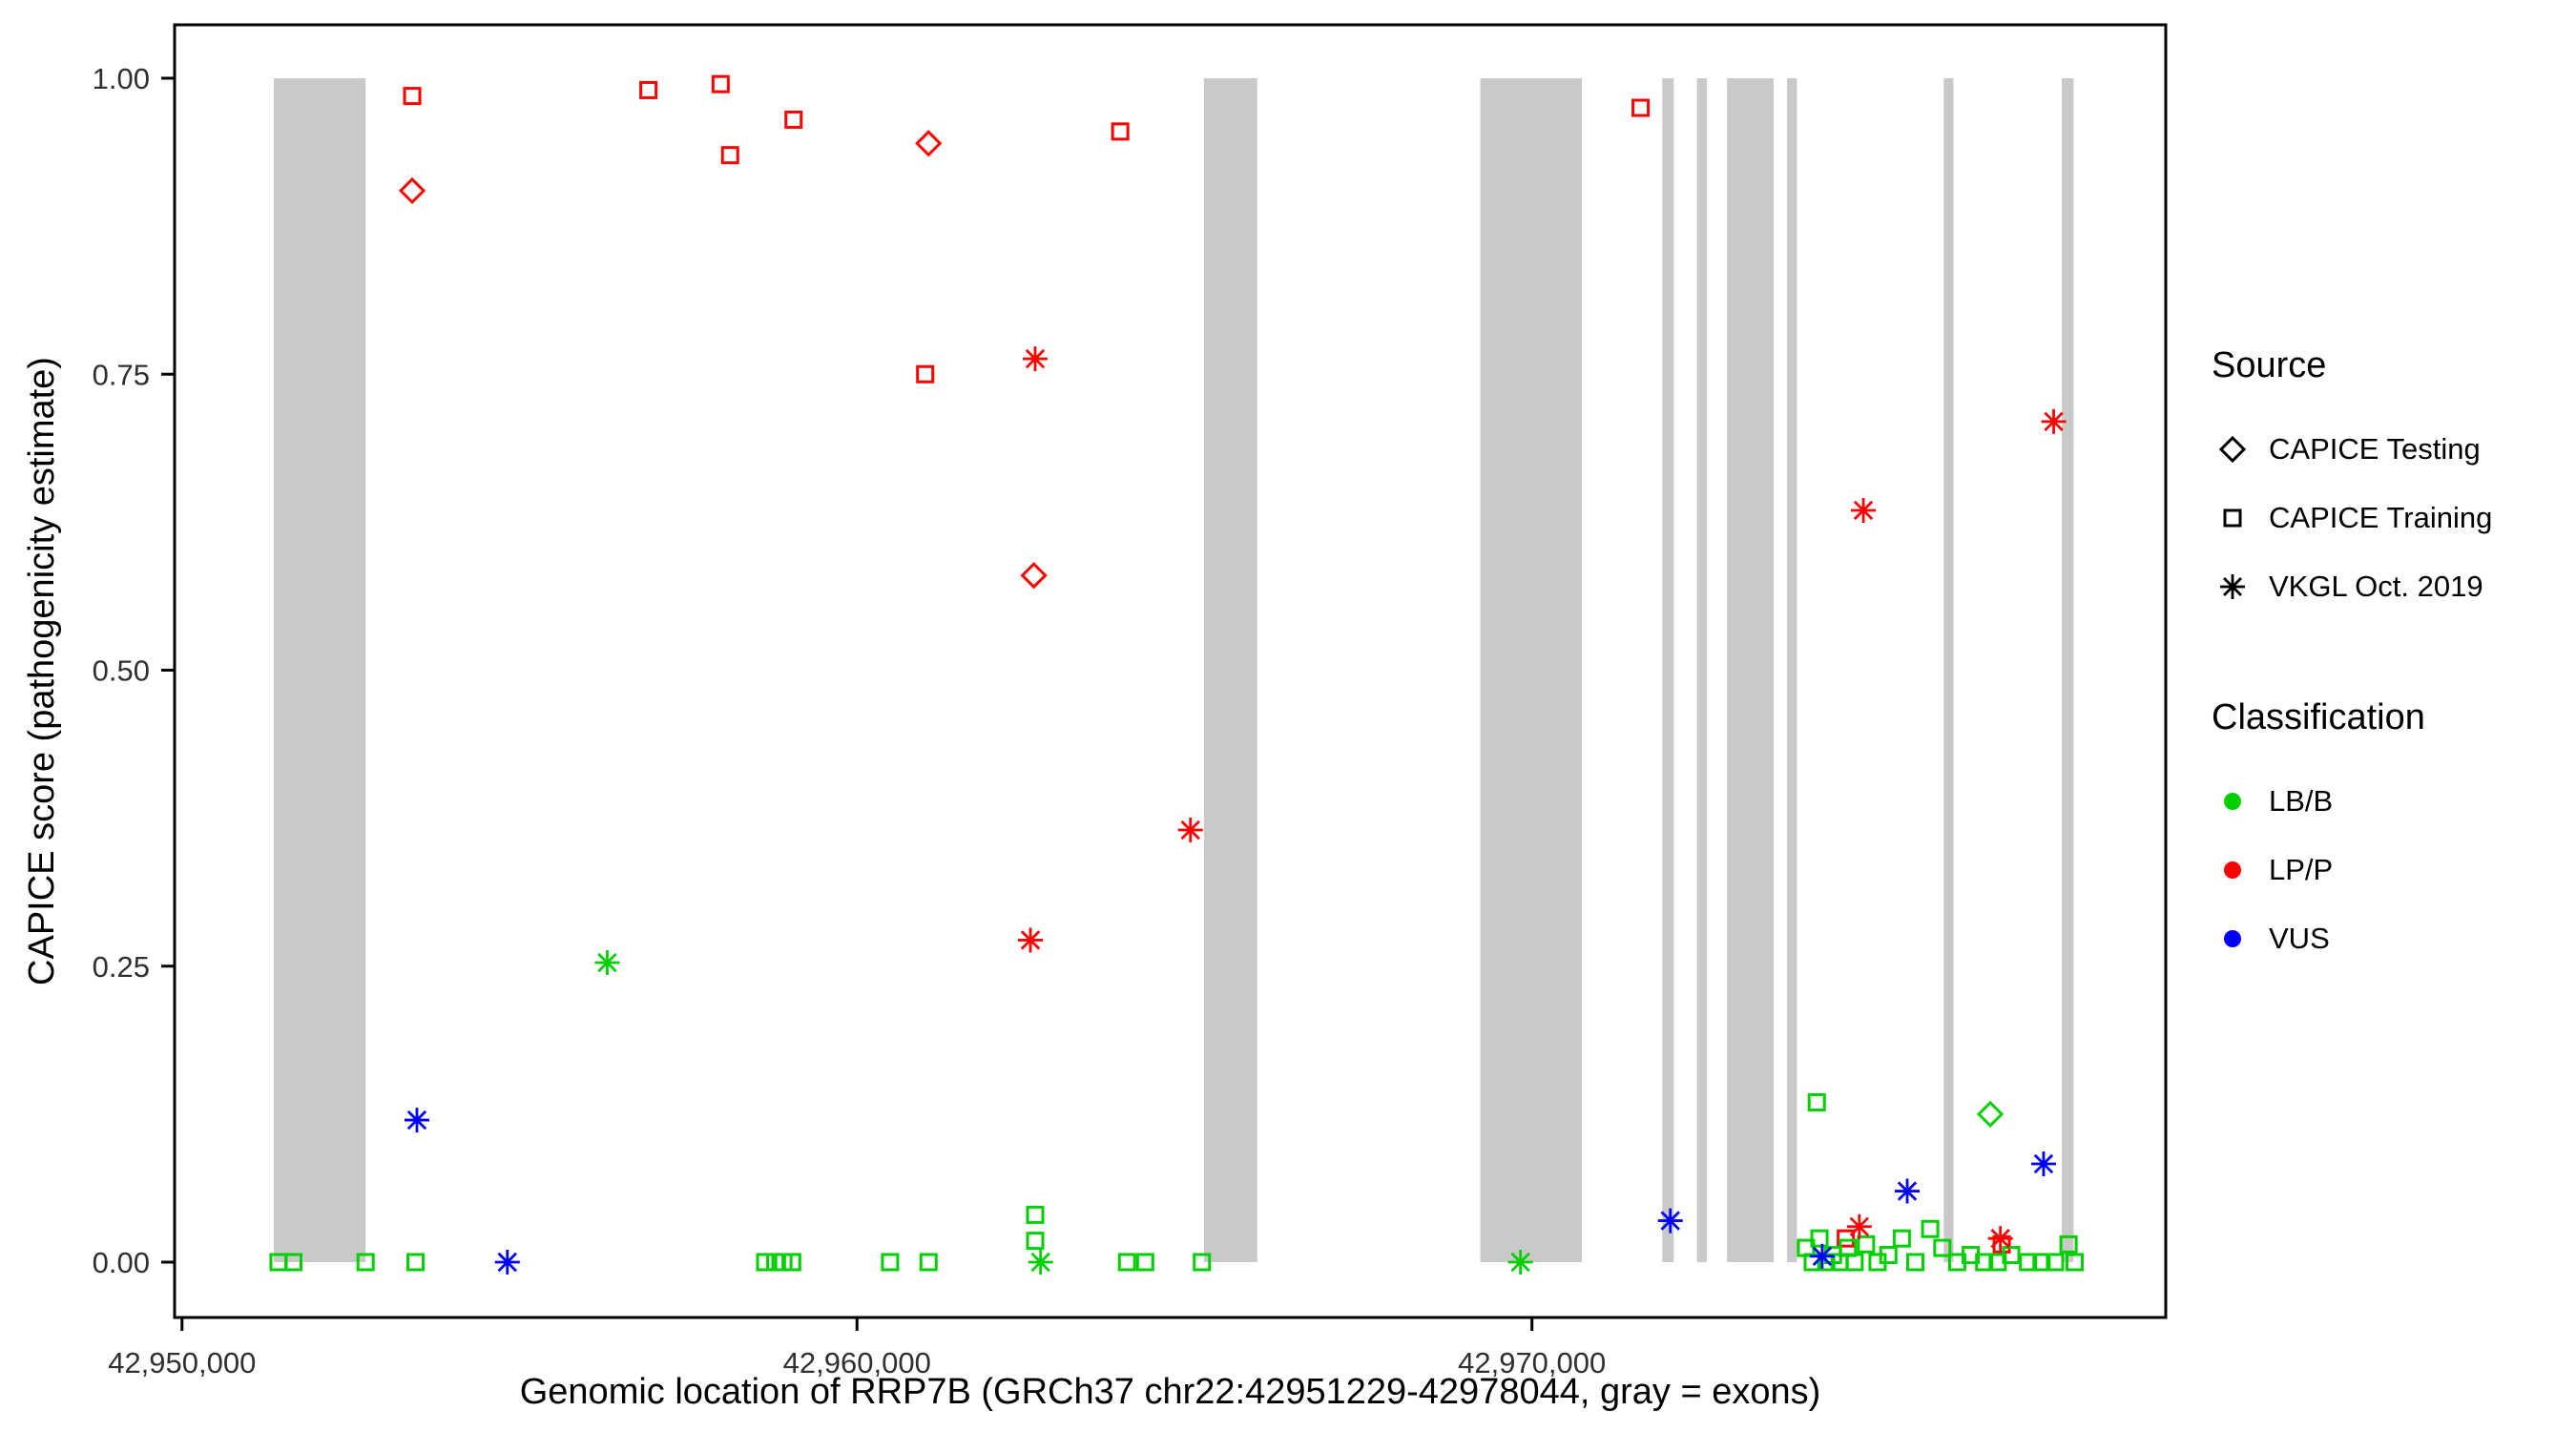 Image resolution: width=2576 pixels, height=1431 pixels. I want to click on x-axis-tick-label: 42,950,000, so click(182, 1362).